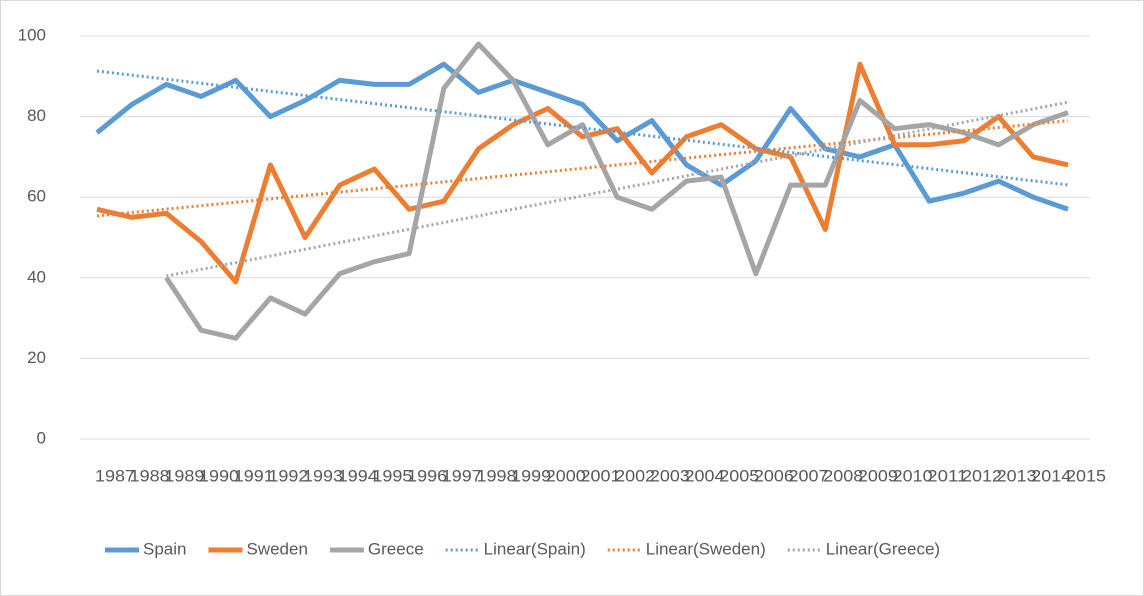 This screenshot has height=596, width=1144. I want to click on x-tick-label: 2010, so click(913, 475).